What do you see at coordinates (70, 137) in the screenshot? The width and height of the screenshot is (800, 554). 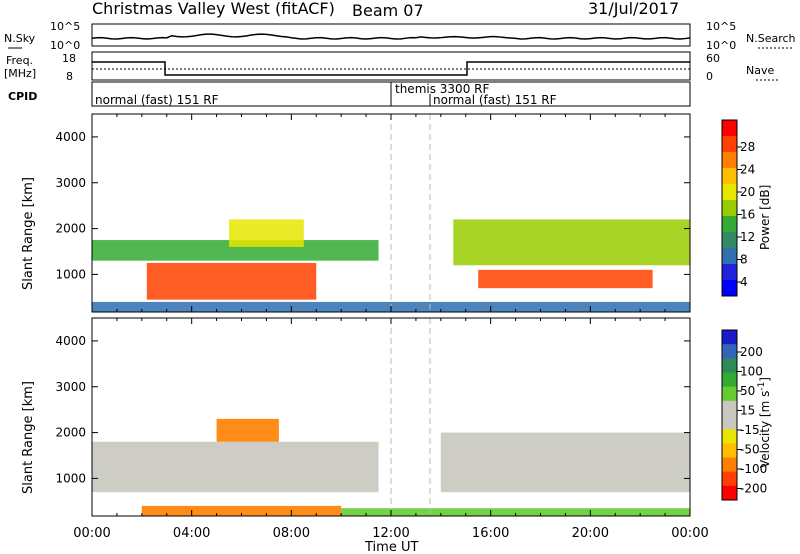 I see `power-ytick-label-0: 4000` at bounding box center [70, 137].